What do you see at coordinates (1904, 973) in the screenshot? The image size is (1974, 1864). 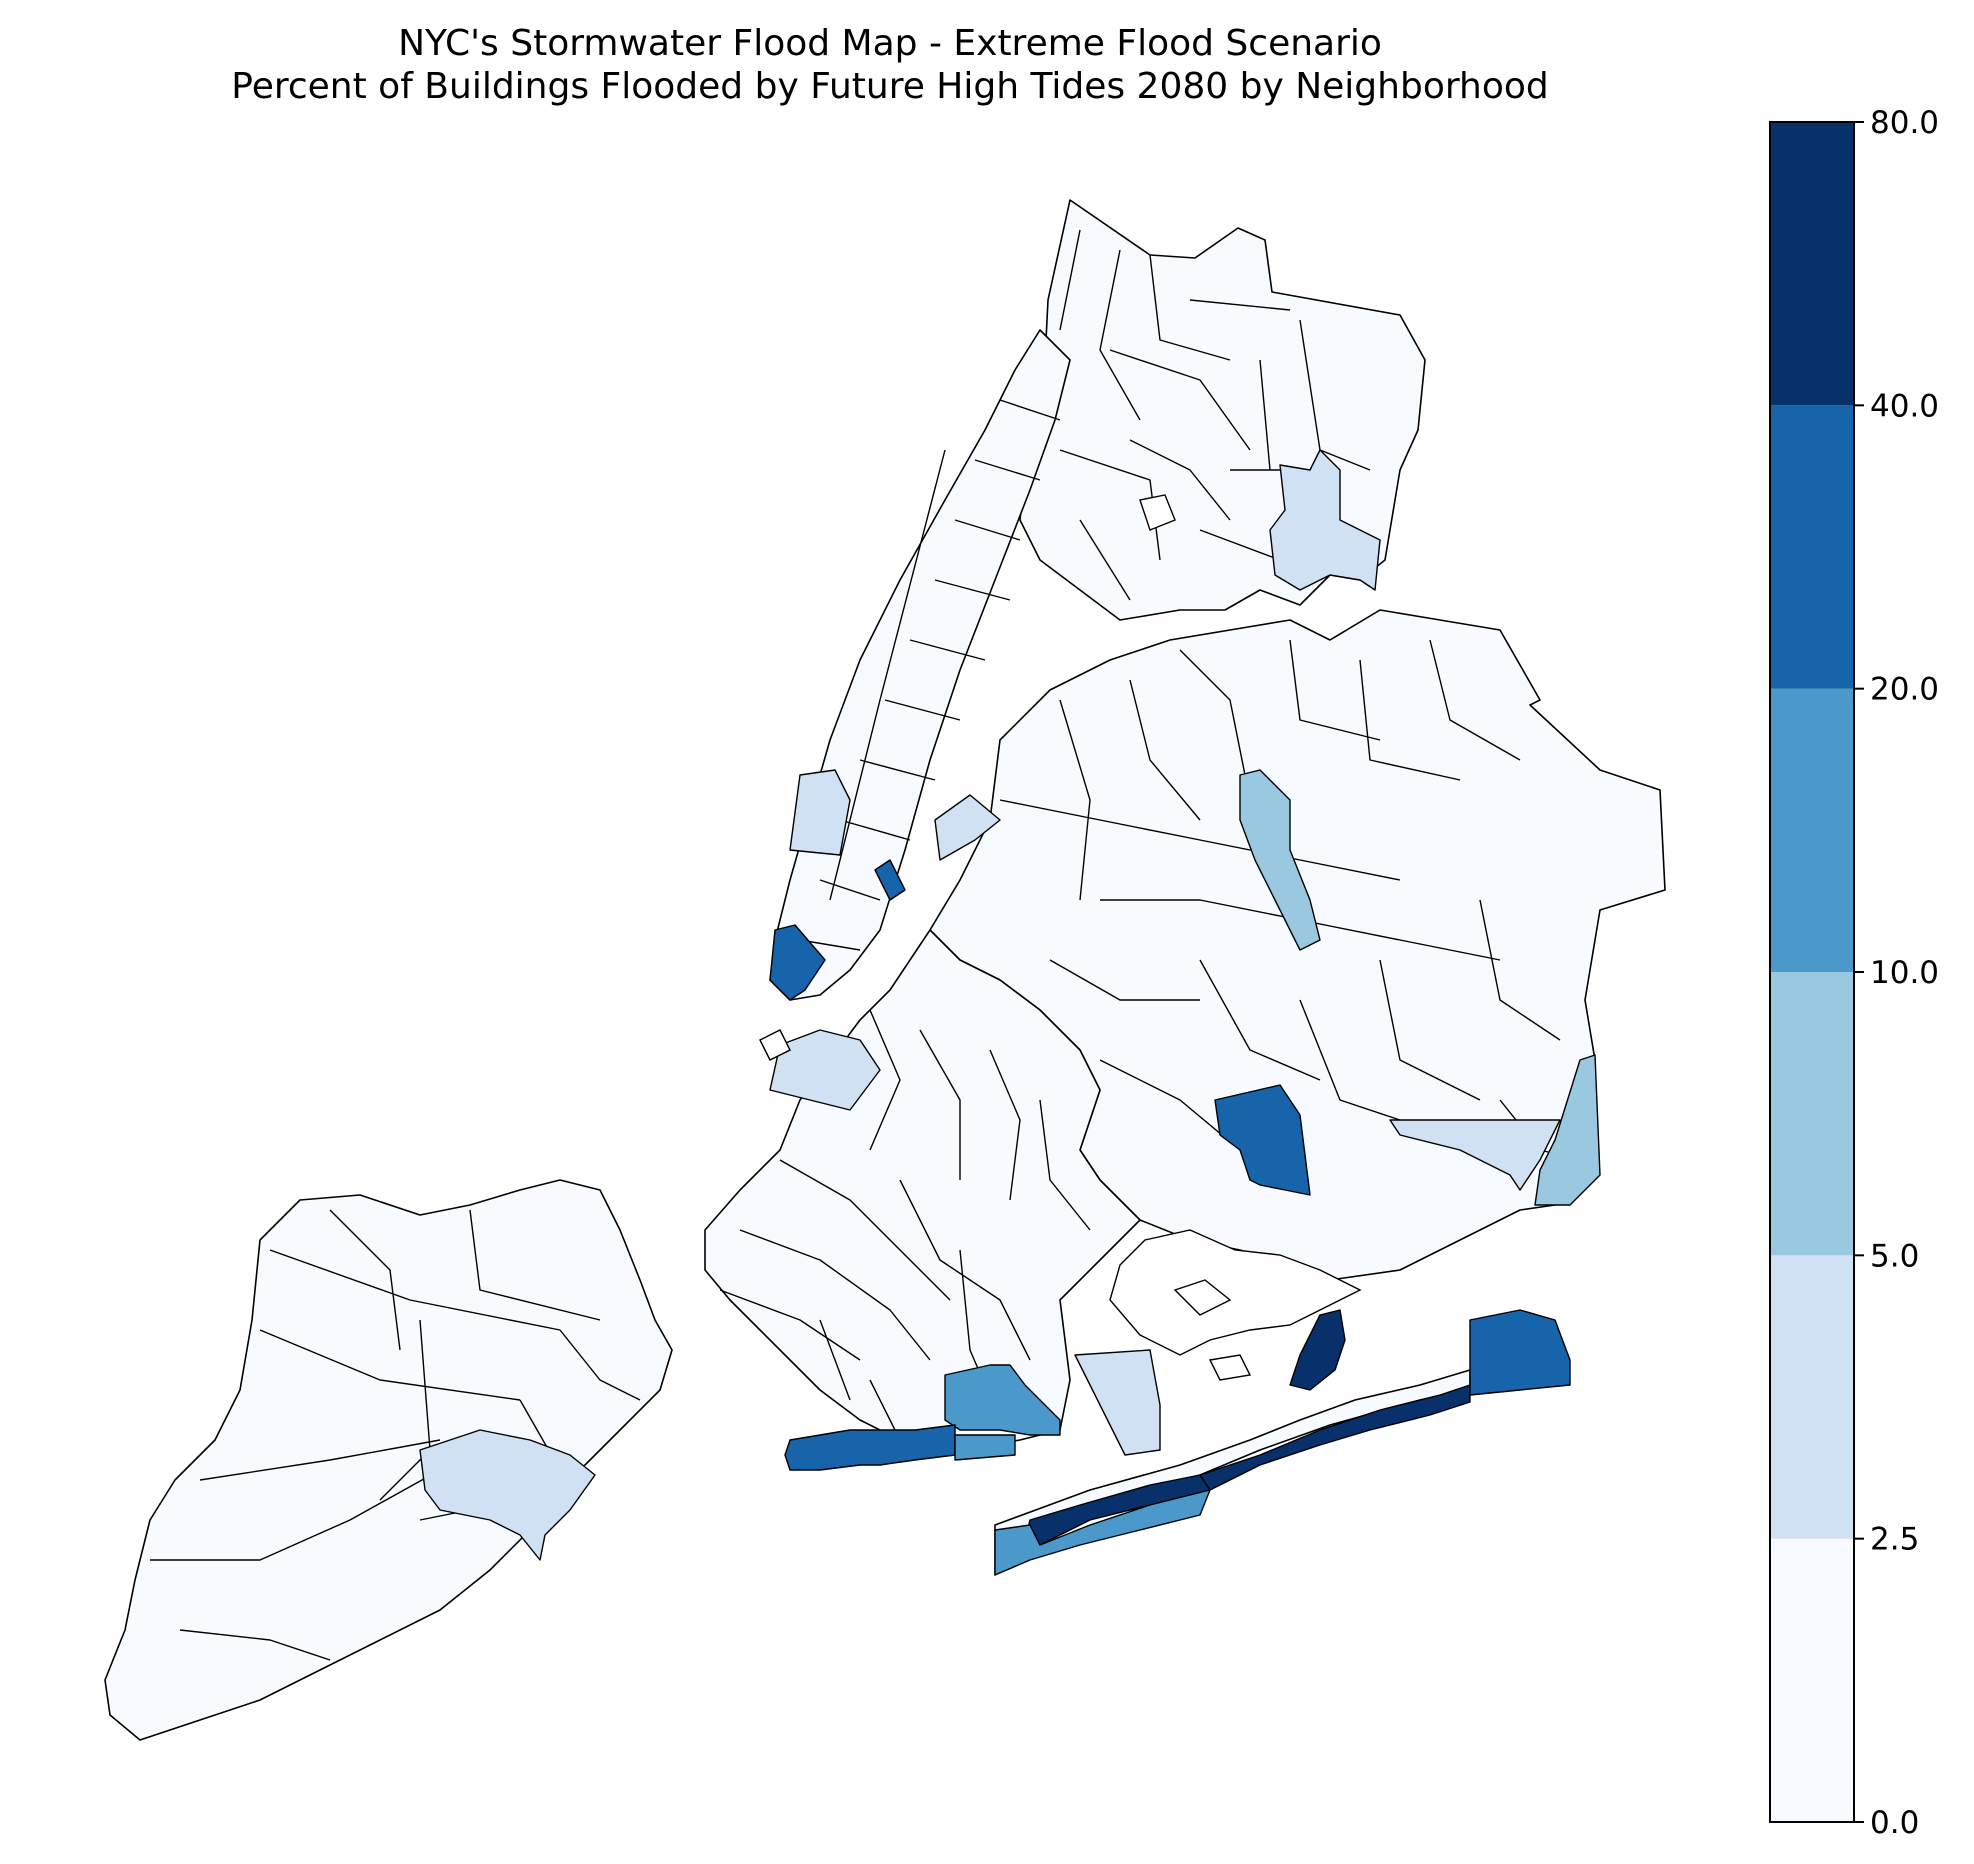 I see `colorbar-tick-label: 10.0` at bounding box center [1904, 973].